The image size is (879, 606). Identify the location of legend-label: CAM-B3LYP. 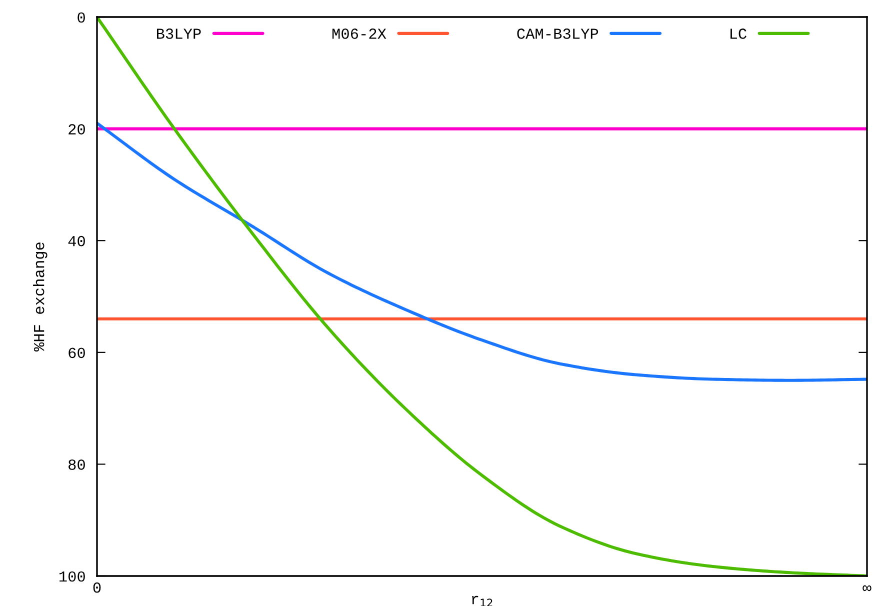
(557, 33).